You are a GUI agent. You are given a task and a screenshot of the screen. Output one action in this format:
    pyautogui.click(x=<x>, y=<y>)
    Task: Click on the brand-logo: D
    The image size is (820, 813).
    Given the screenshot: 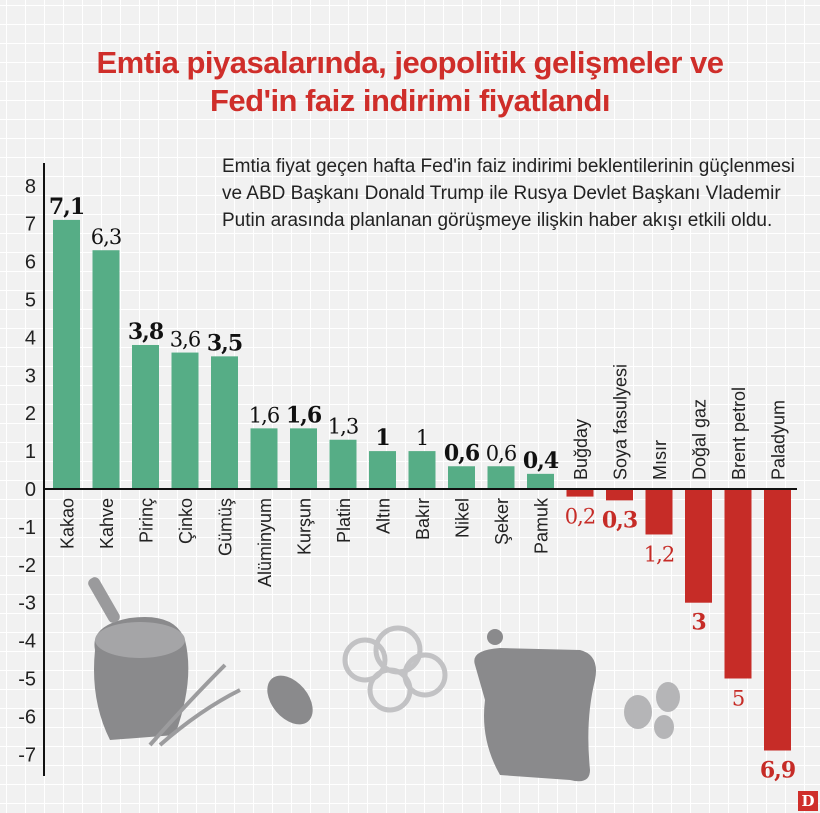 What is the action you would take?
    pyautogui.click(x=808, y=801)
    